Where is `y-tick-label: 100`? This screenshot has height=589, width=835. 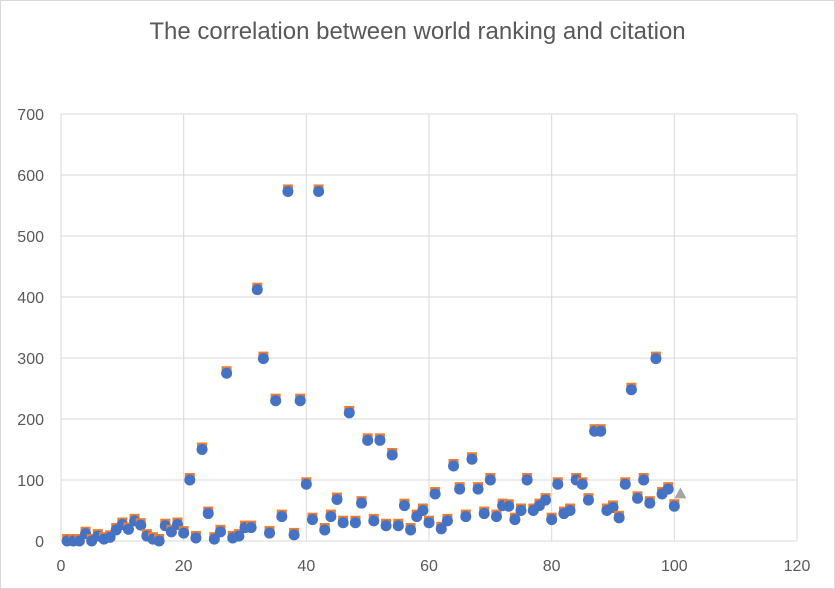
y-tick-label: 100 is located at coordinates (30, 481).